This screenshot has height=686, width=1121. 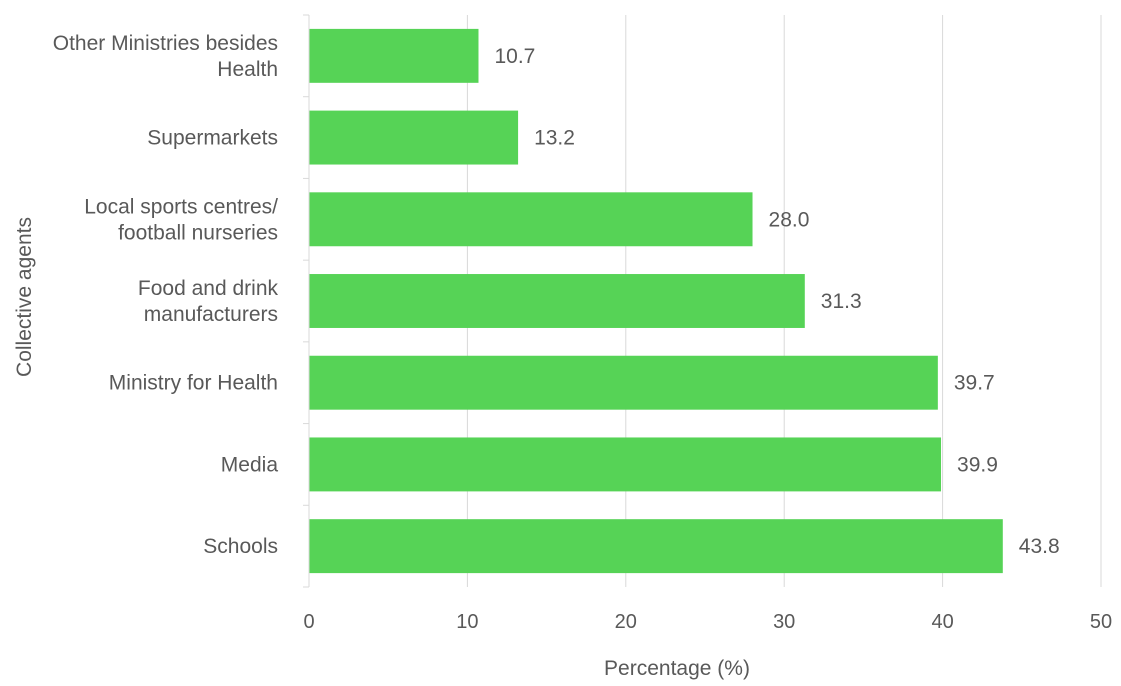 What do you see at coordinates (677, 668) in the screenshot?
I see `x-axis-title: Percentage (%)` at bounding box center [677, 668].